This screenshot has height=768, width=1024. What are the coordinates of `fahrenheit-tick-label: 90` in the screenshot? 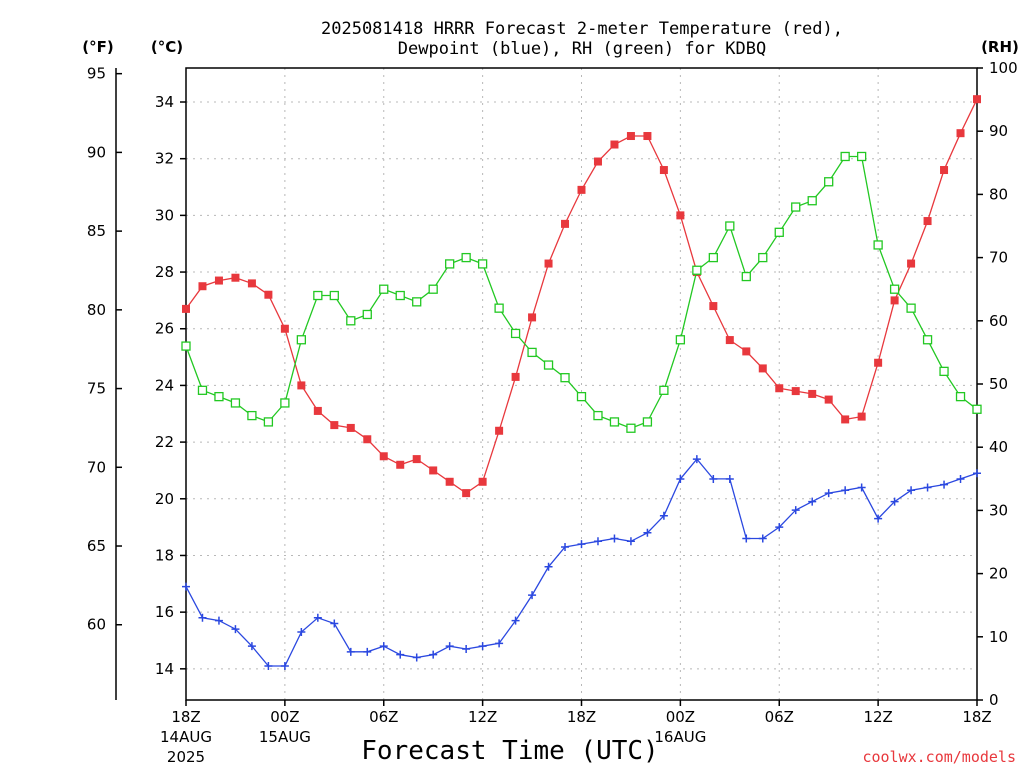 It's located at (96, 152).